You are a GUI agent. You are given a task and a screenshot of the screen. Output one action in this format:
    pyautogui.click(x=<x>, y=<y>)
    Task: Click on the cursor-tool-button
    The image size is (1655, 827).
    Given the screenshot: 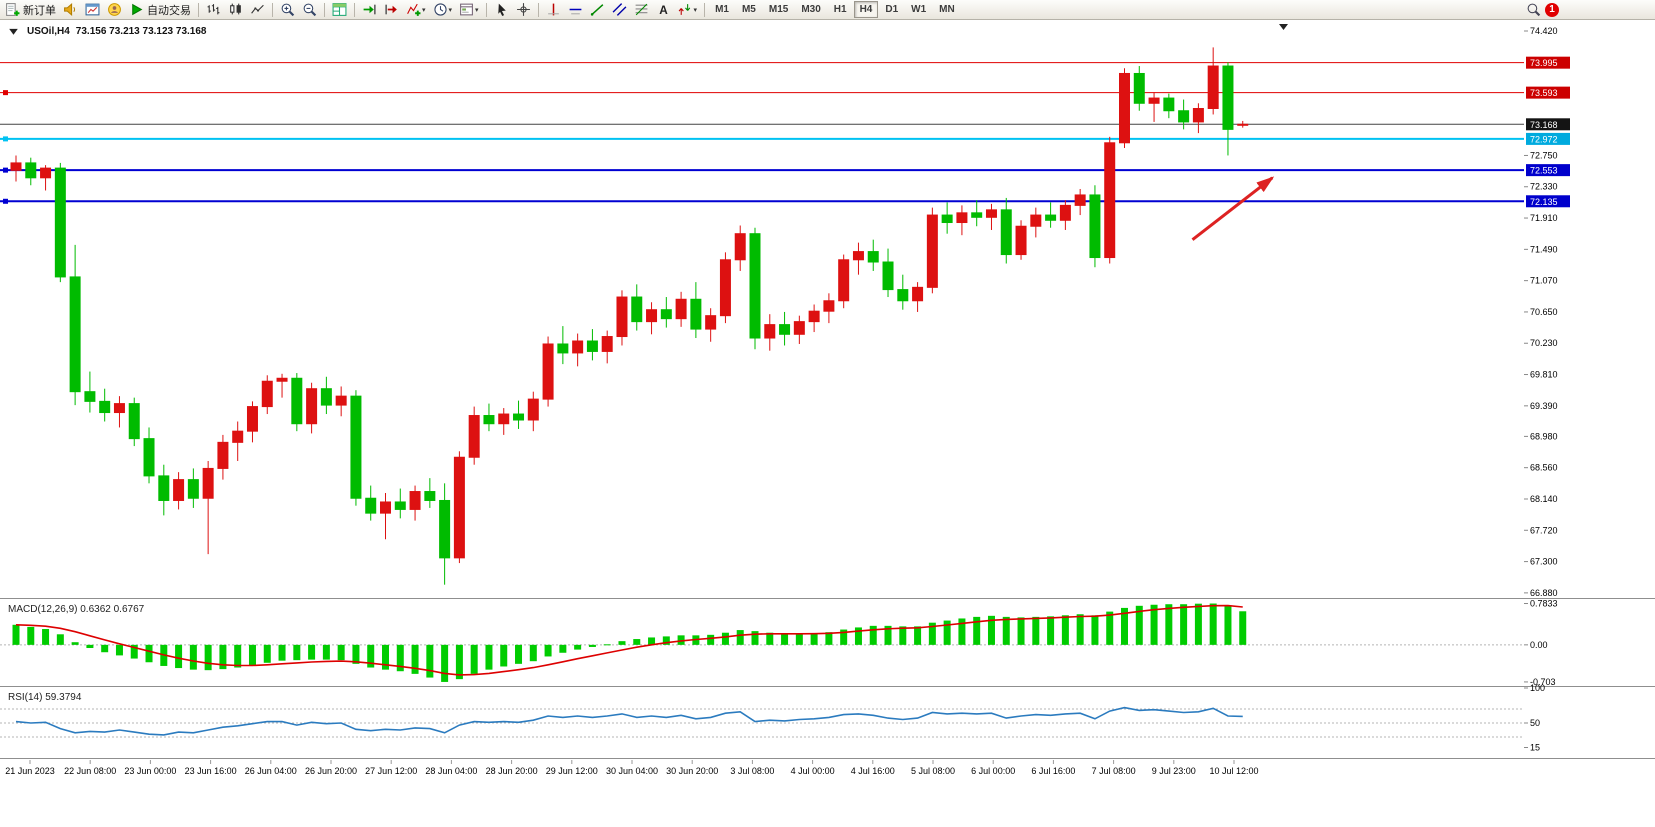 What is the action you would take?
    pyautogui.click(x=501, y=10)
    